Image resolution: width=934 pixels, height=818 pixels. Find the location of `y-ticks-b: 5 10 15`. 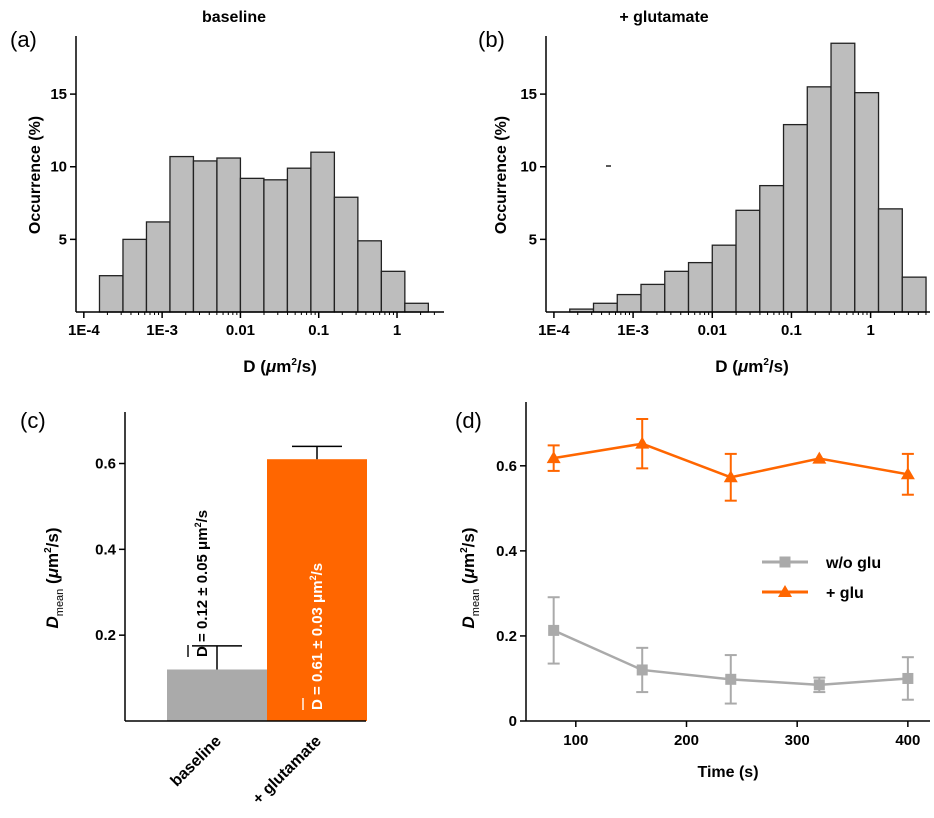

y-ticks-b: 5 10 15 is located at coordinates (533, 167).